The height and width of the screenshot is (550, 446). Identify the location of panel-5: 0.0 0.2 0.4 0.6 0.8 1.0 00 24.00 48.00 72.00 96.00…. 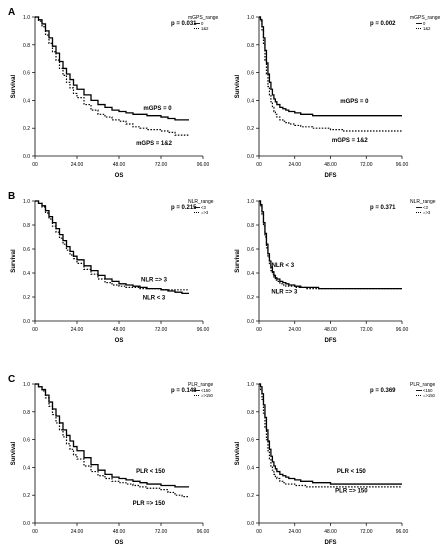
(111, 460).